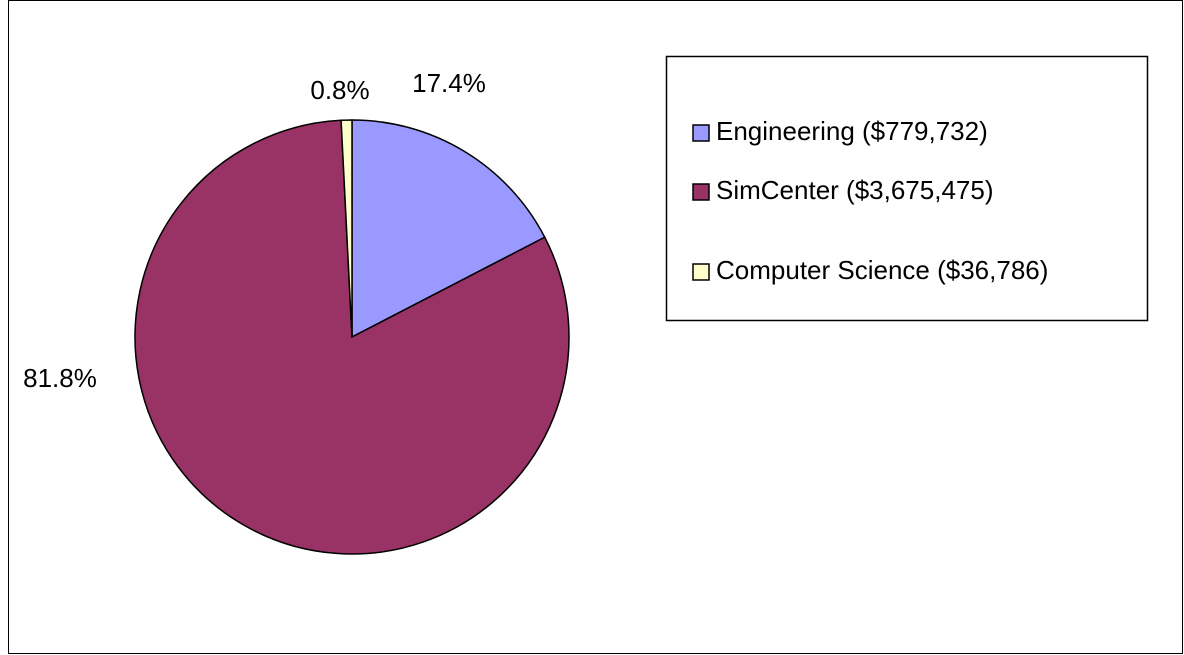 Image resolution: width=1184 pixels, height=655 pixels. What do you see at coordinates (882, 270) in the screenshot?
I see `legend-label: Computer Science ($36,786)` at bounding box center [882, 270].